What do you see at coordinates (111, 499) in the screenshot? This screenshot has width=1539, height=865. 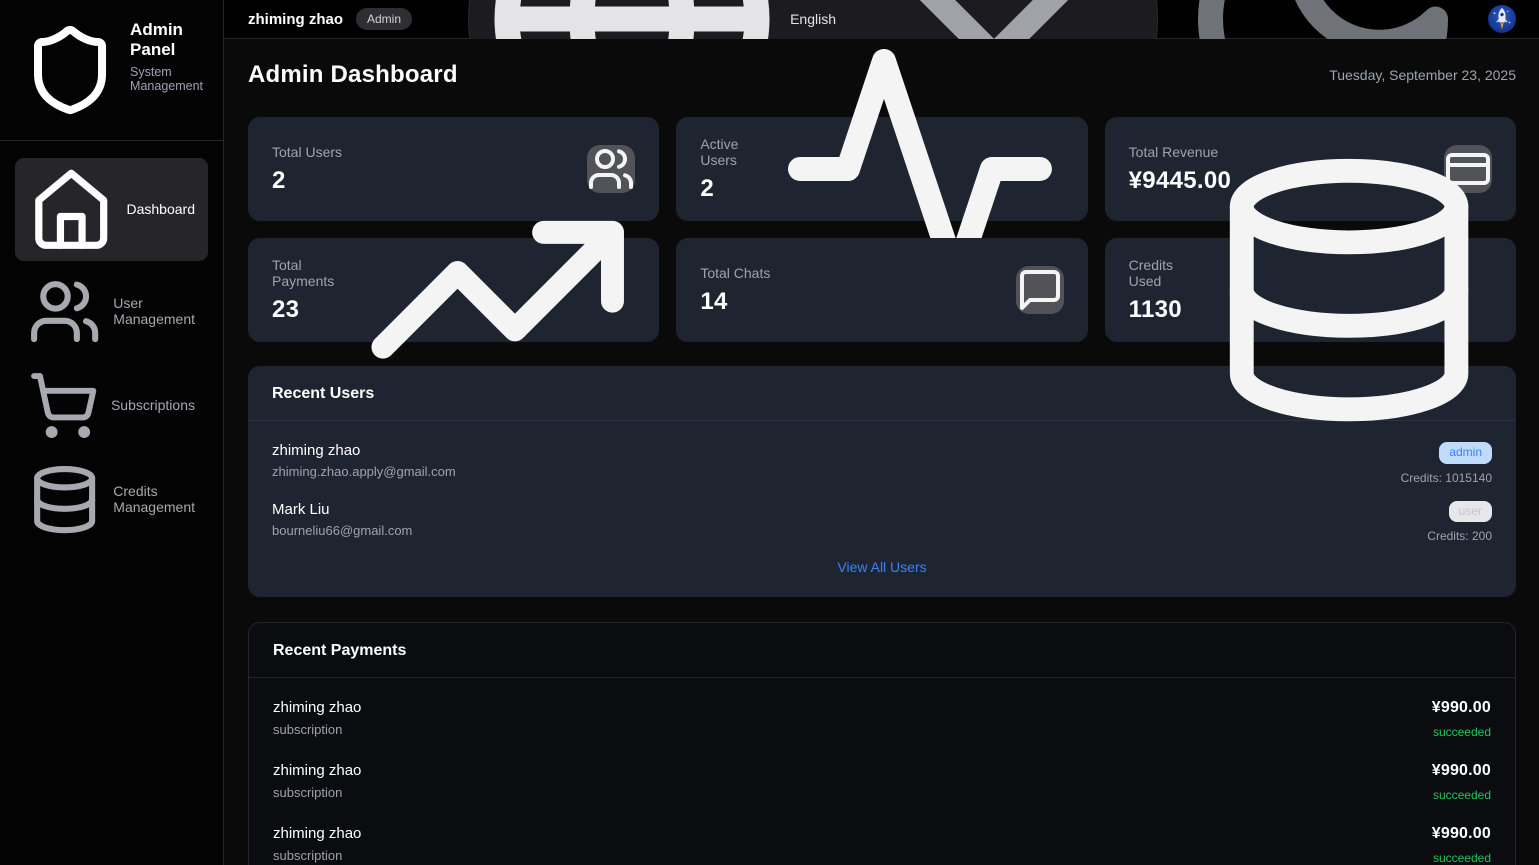 I see `sidebar-item-credits-management: Credits Management` at bounding box center [111, 499].